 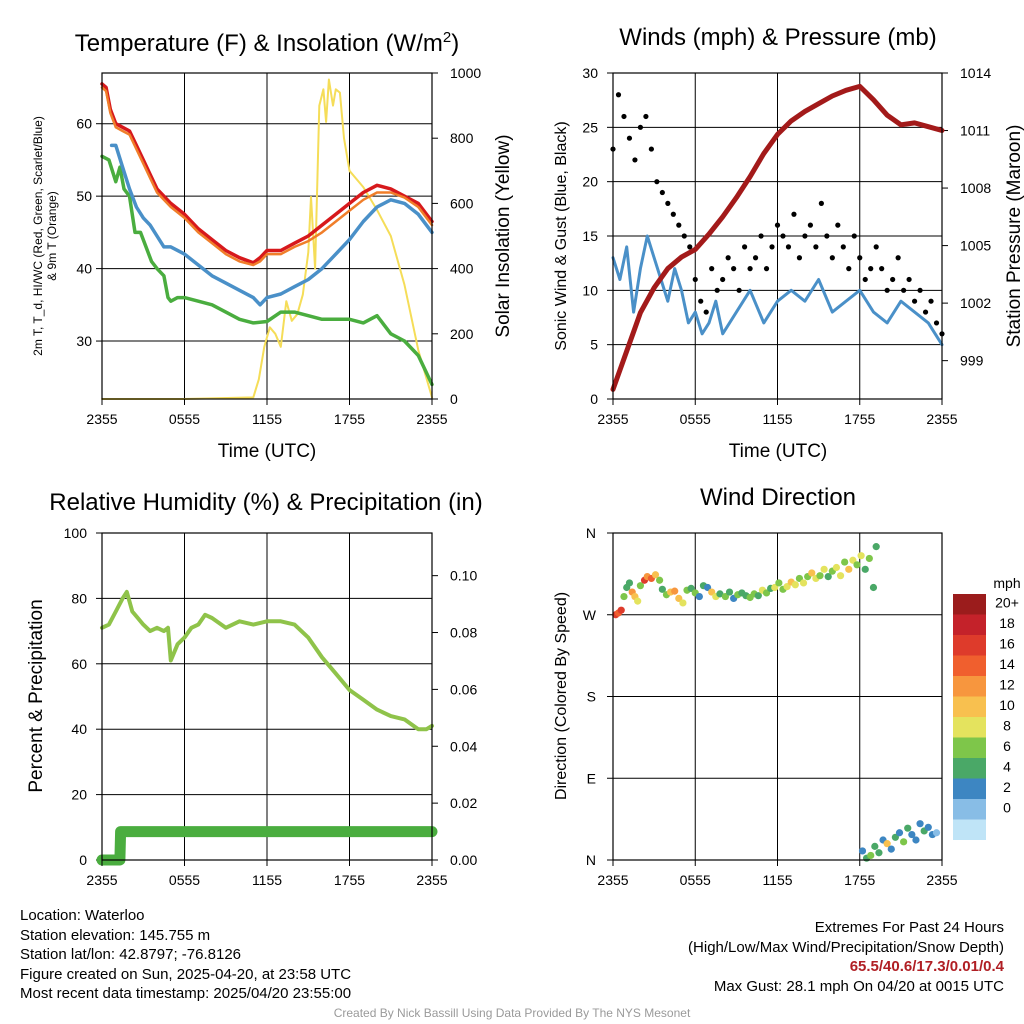 What do you see at coordinates (859, 880) in the screenshot?
I see `wdir-xtick-label: 1755` at bounding box center [859, 880].